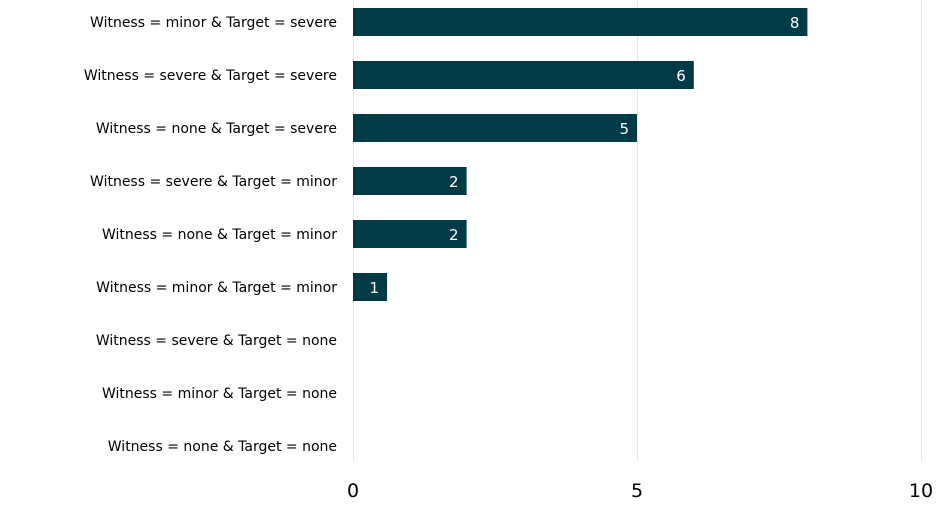  I want to click on category-label: Witness = none & Target = severe, so click(216, 129).